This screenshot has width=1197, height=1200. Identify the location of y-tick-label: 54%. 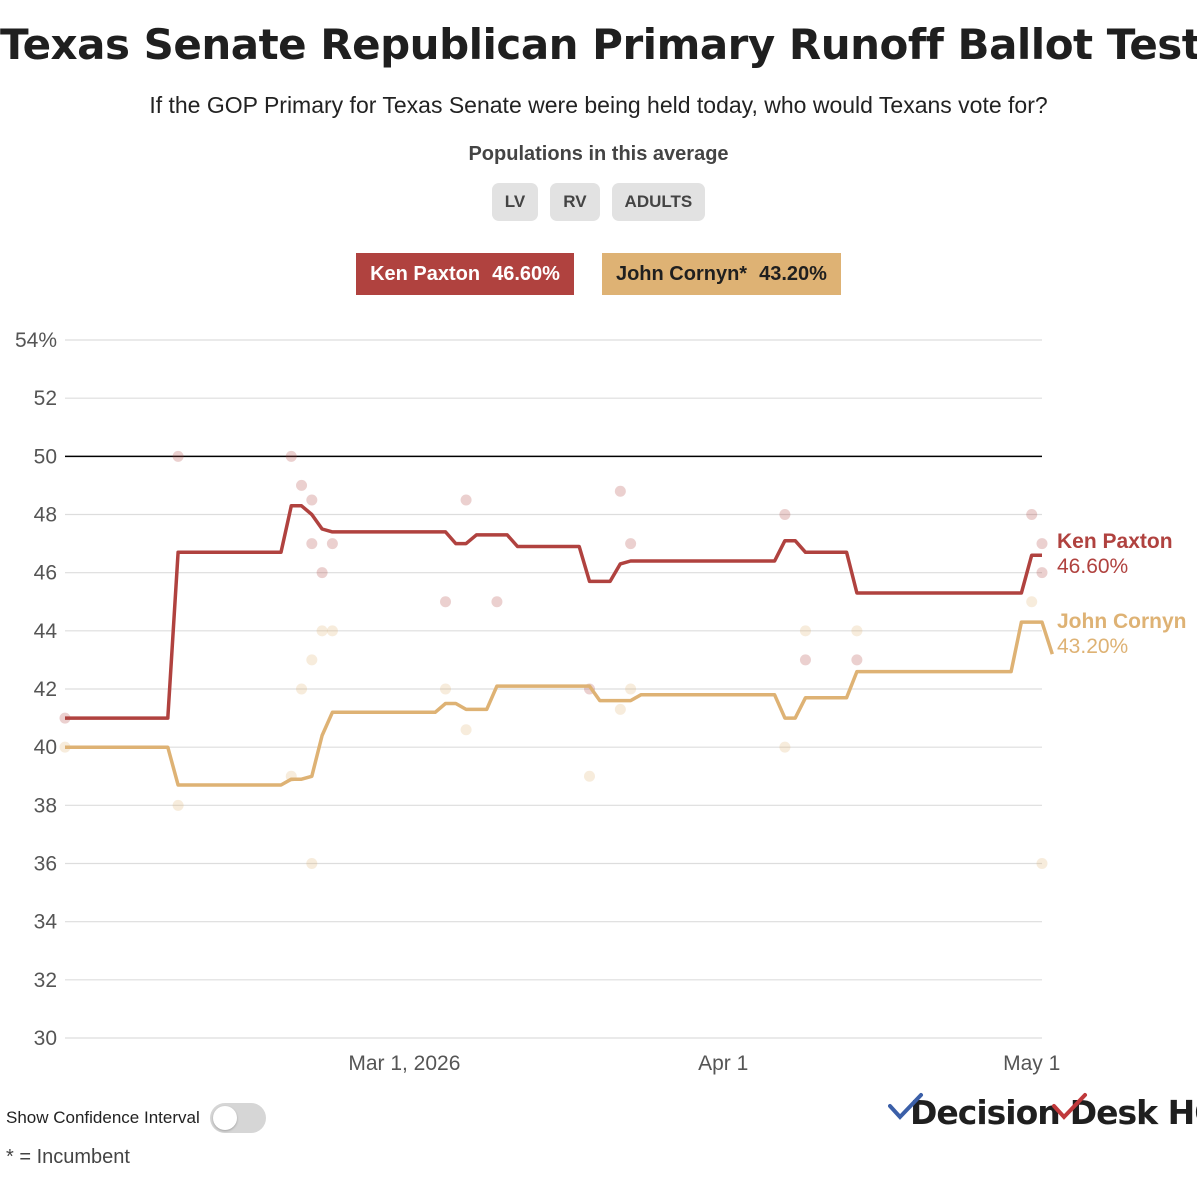
(36, 340).